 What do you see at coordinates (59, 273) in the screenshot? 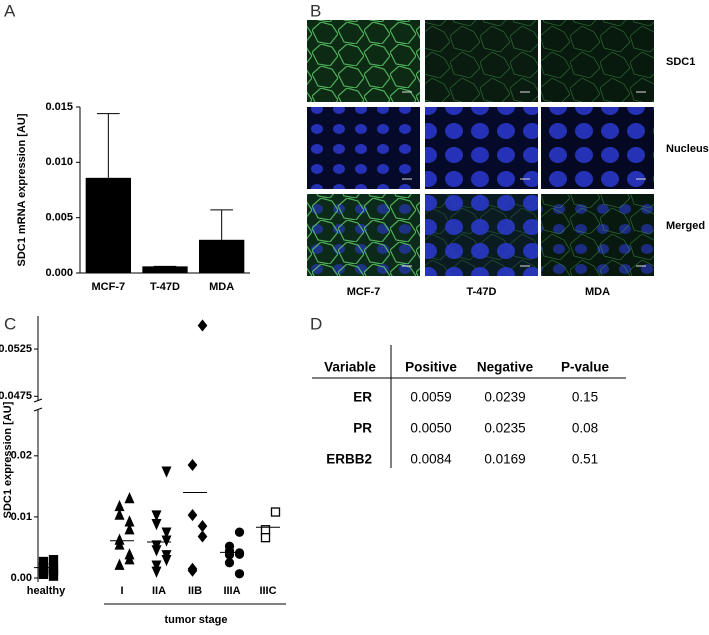
I see `y-tick-label: 0.000` at bounding box center [59, 273].